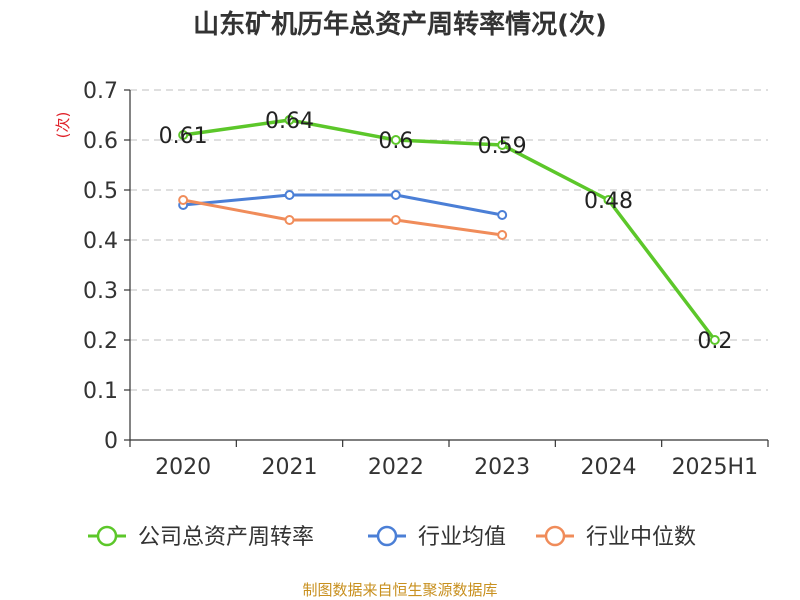 This screenshot has height=600, width=800. Describe the element at coordinates (100, 341) in the screenshot. I see `y-tick-label-2: 0.2` at that location.